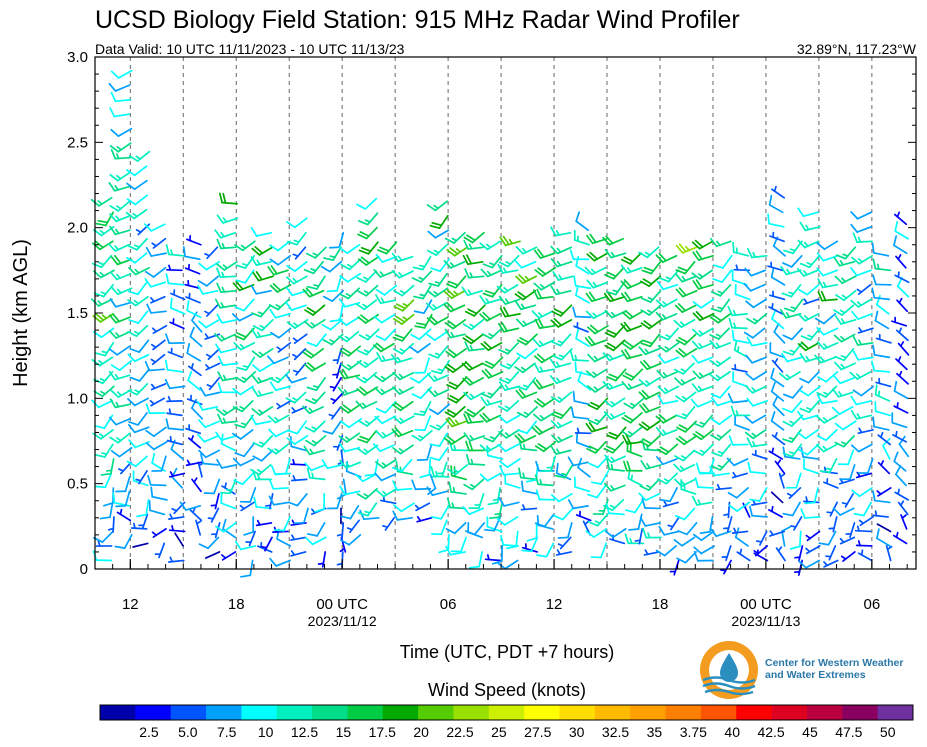 The width and height of the screenshot is (927, 747). What do you see at coordinates (732, 732) in the screenshot?
I see `colorbar-label: 40` at bounding box center [732, 732].